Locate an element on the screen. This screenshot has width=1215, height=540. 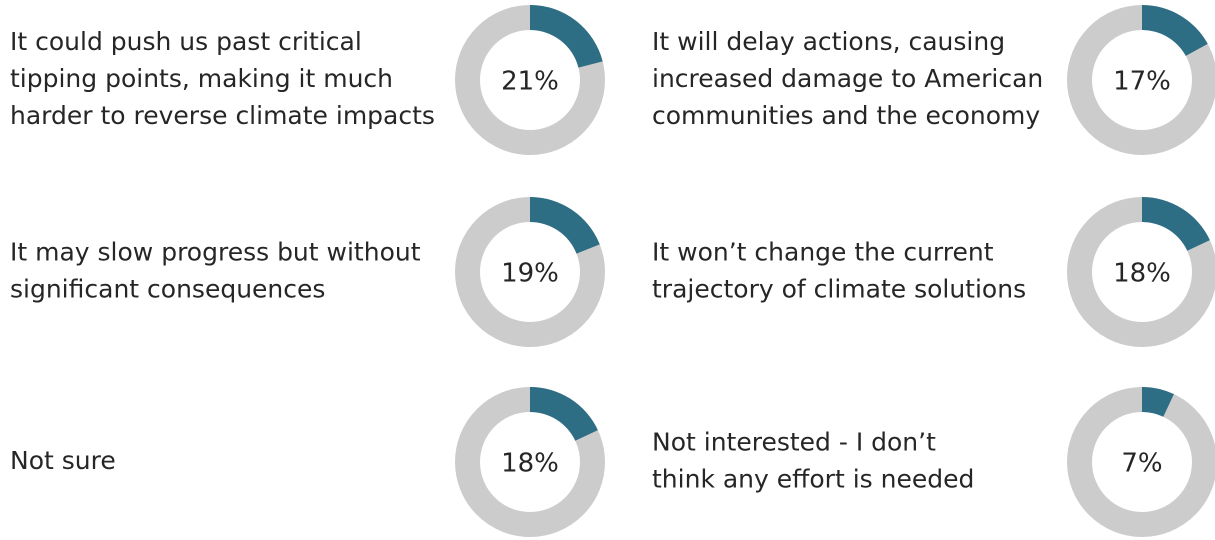
value-label: 7% is located at coordinates (1141, 464).